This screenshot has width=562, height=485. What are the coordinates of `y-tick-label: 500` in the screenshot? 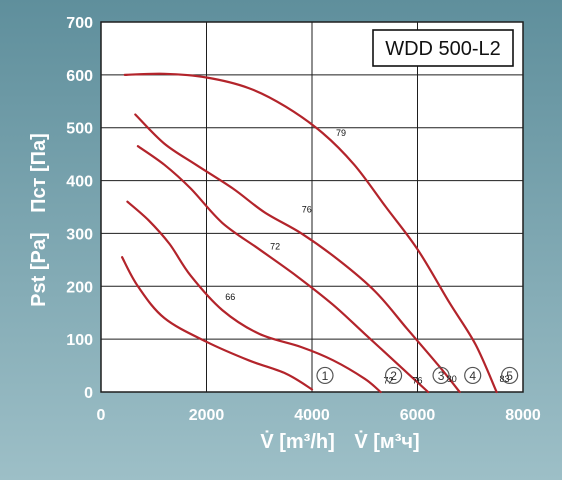 It's located at (79, 129).